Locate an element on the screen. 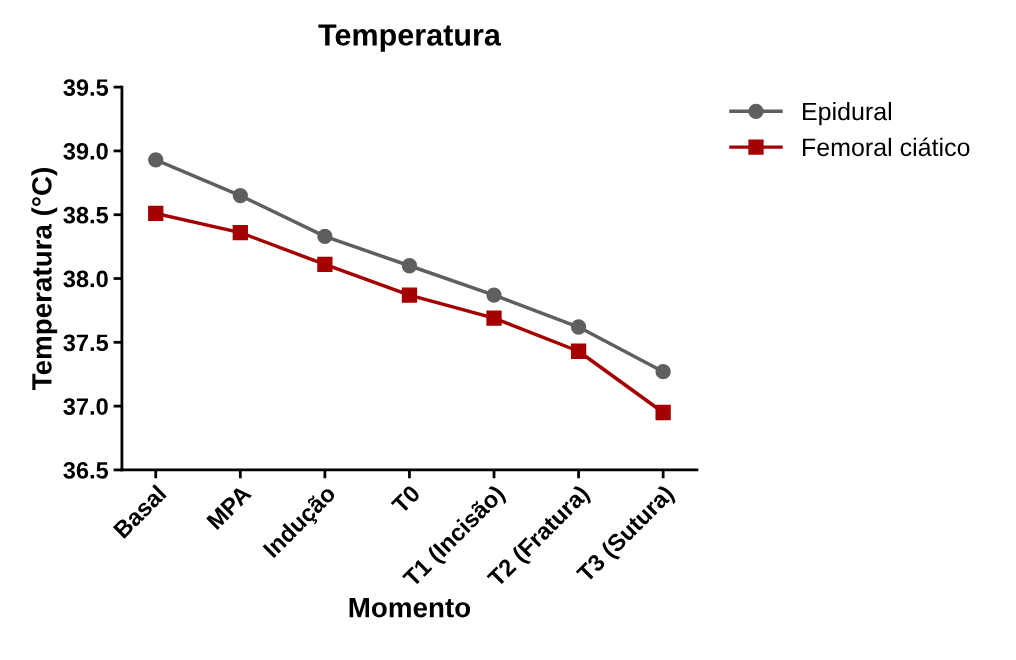 The image size is (1016, 660). y-tick-label: 39.0 is located at coordinates (85, 151).